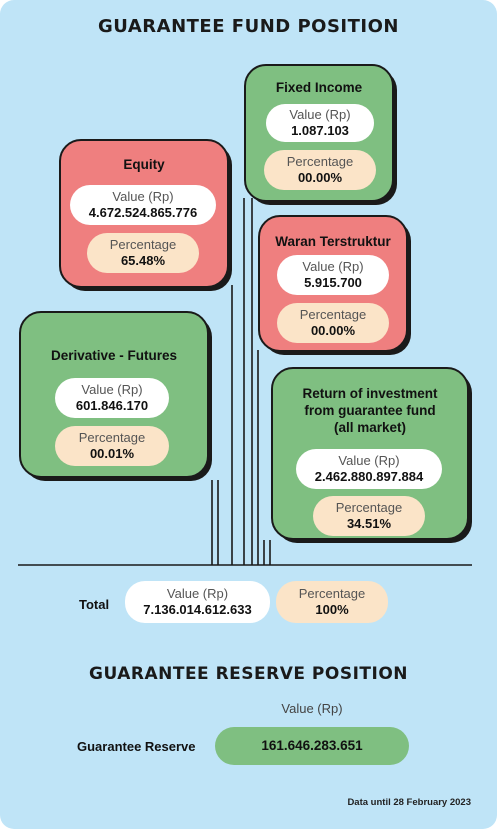 This screenshot has height=829, width=497. I want to click on derivative-value-pill: Value (Rp) 601.846.170, so click(112, 398).